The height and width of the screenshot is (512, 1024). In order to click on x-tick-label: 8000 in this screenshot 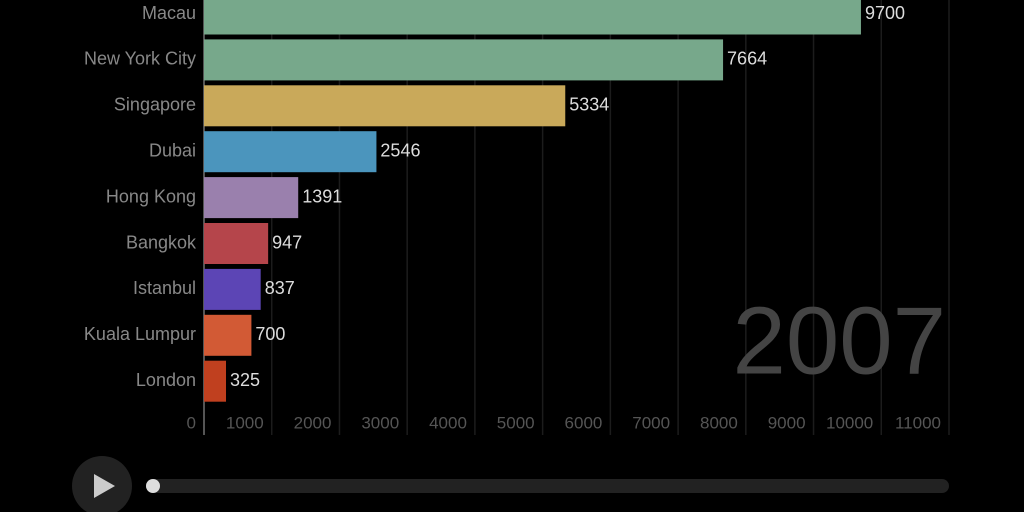, I will do `click(719, 422)`.